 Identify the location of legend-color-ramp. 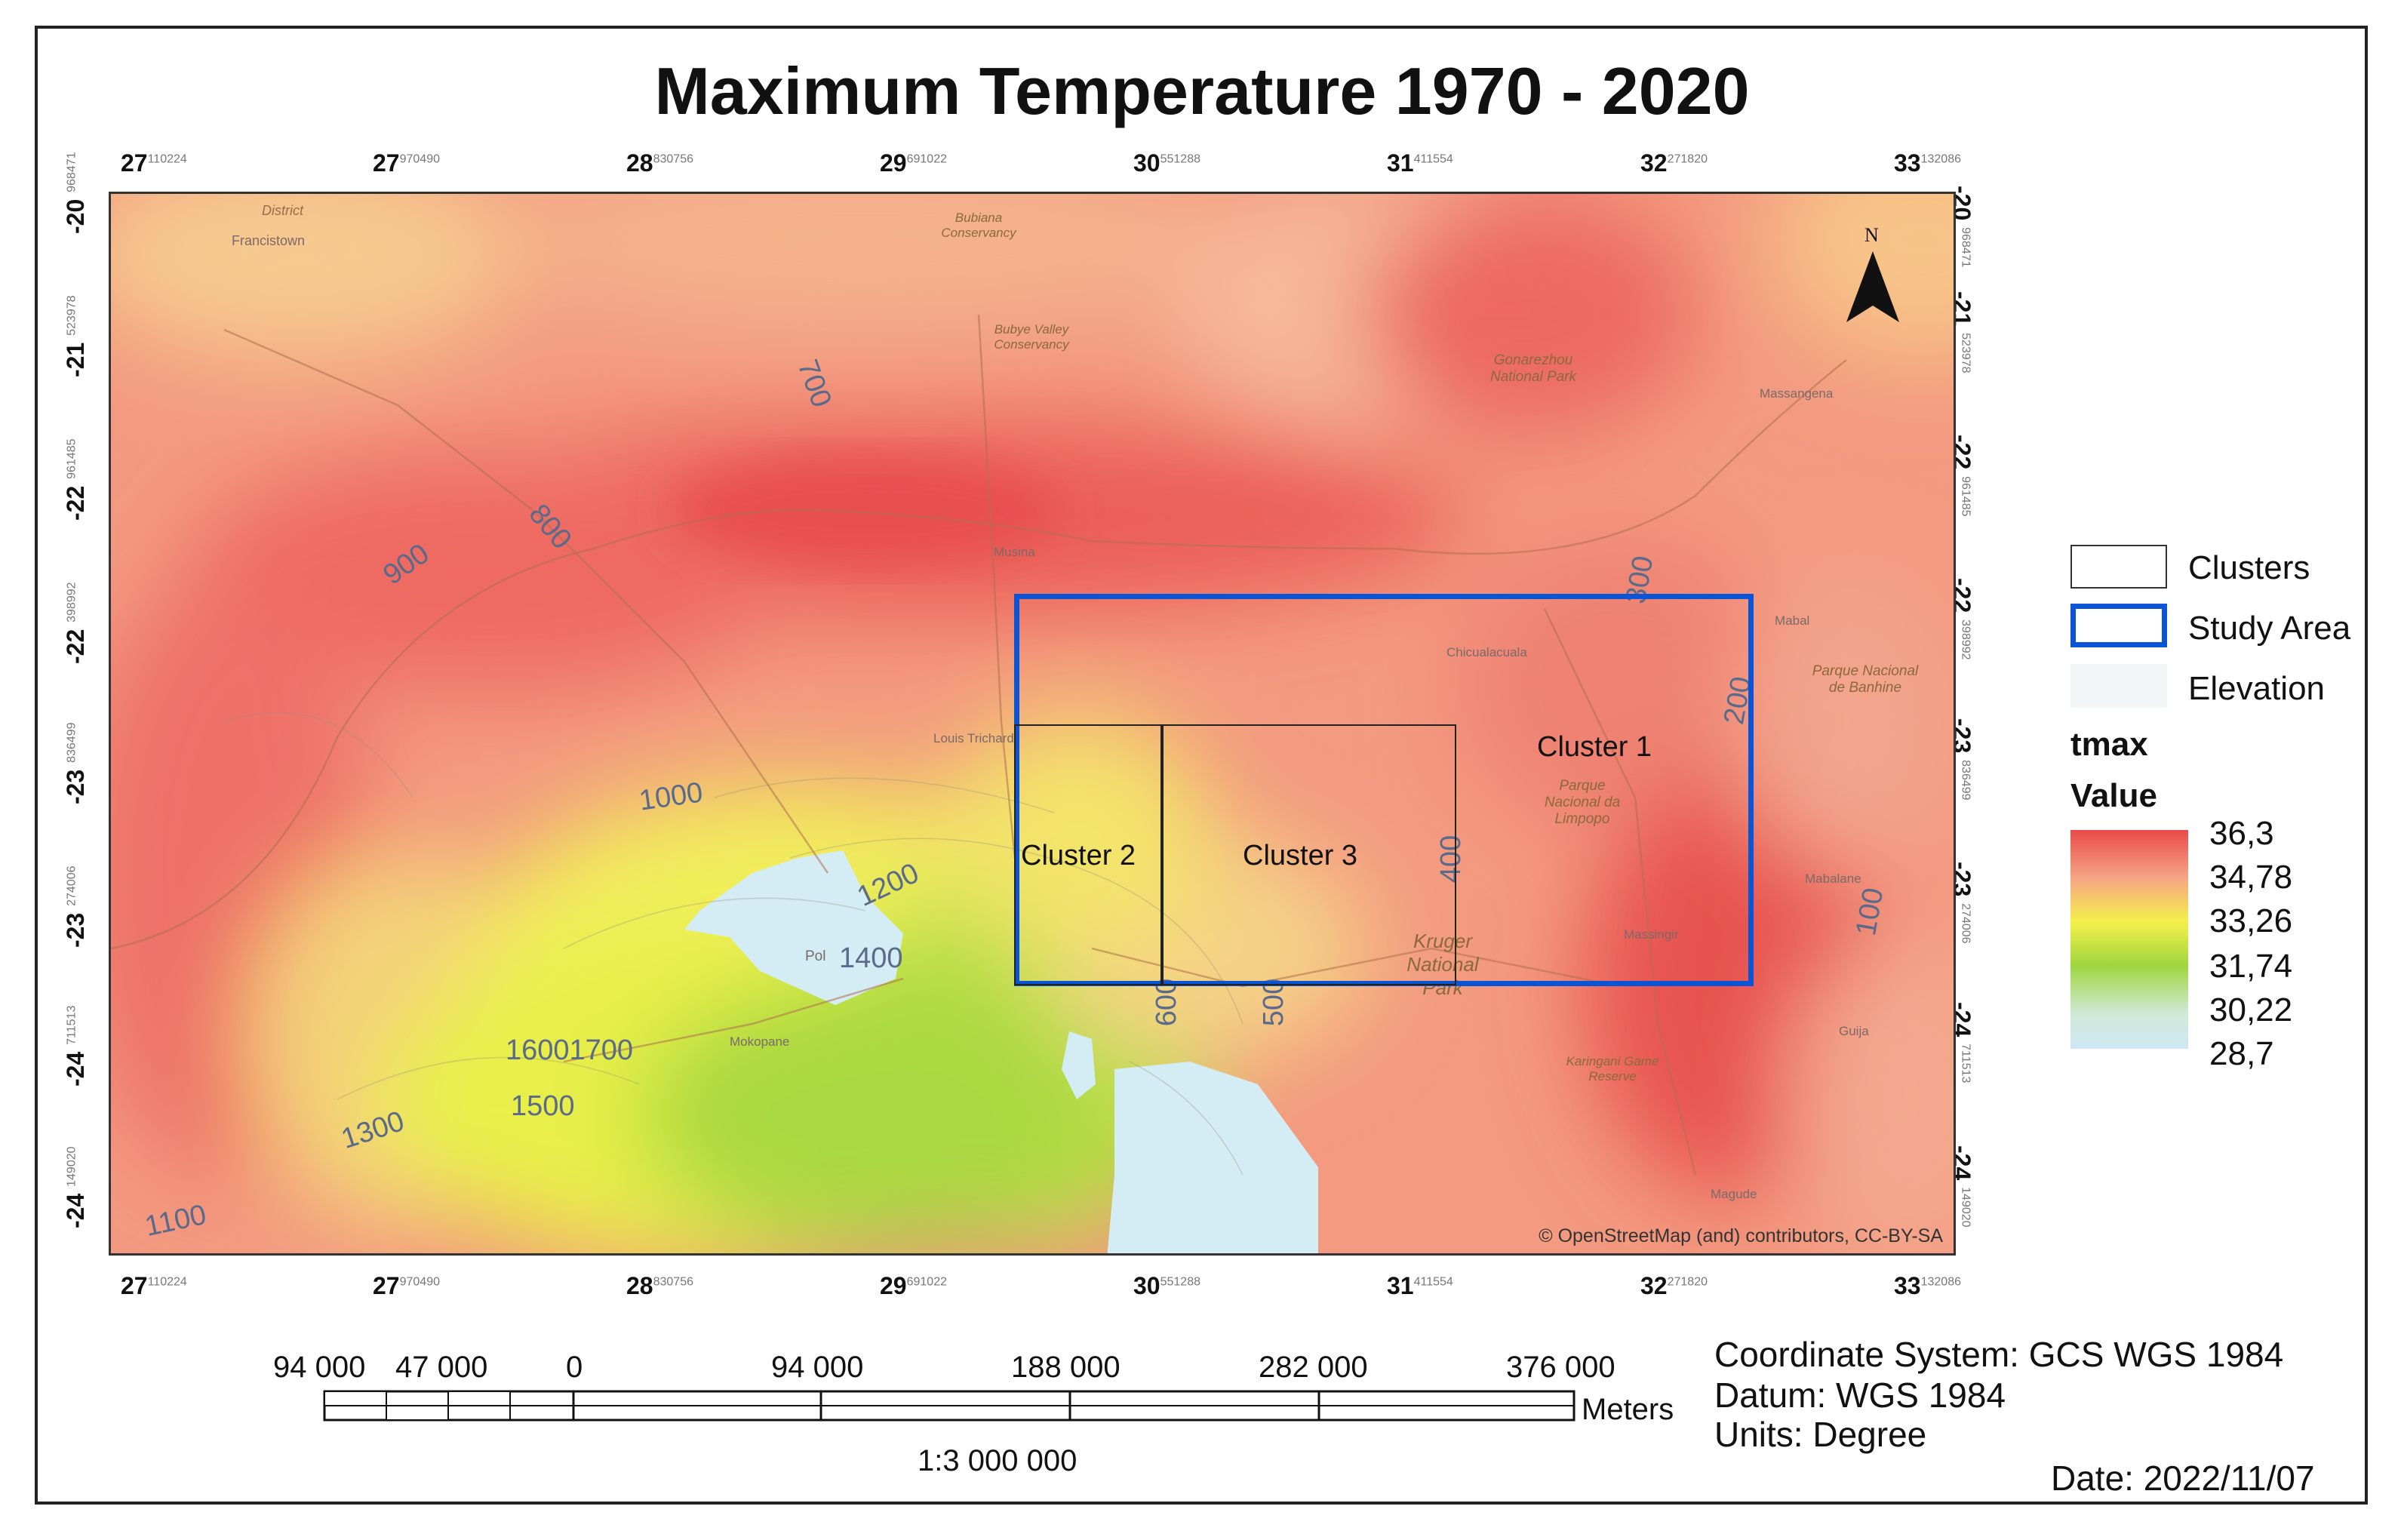
(2129, 939).